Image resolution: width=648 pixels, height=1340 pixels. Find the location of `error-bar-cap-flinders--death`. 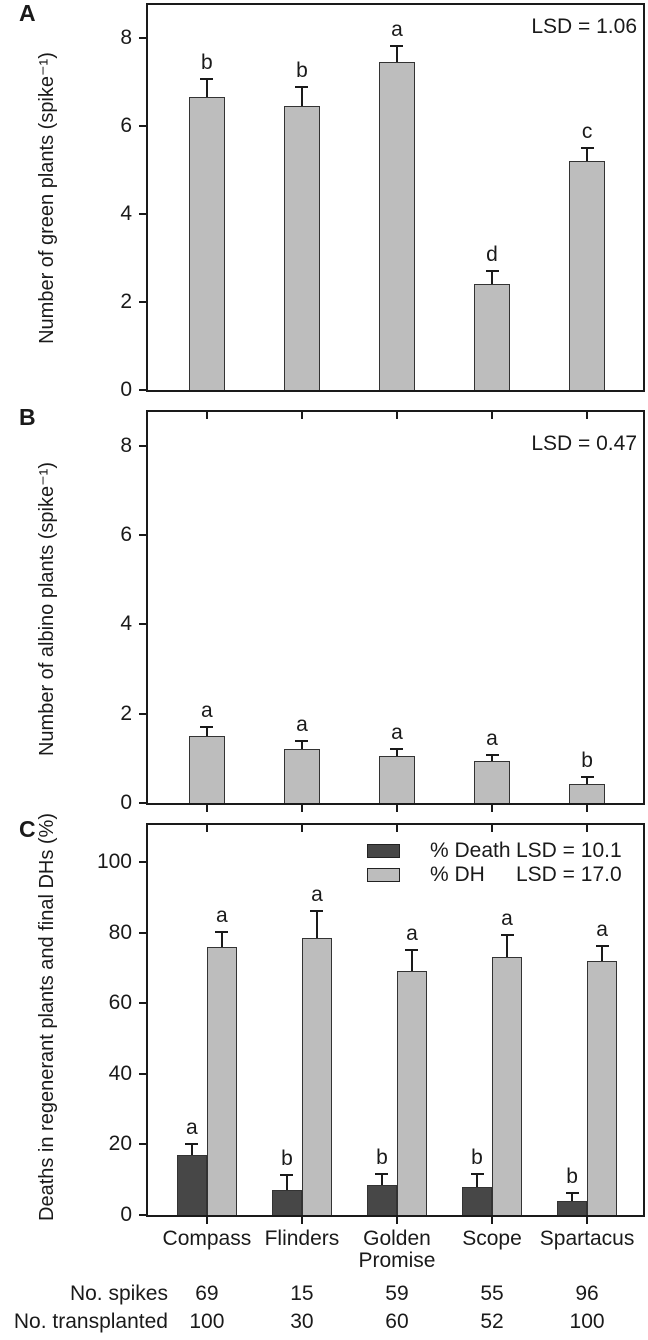

error-bar-cap-flinders--death is located at coordinates (287, 1175).